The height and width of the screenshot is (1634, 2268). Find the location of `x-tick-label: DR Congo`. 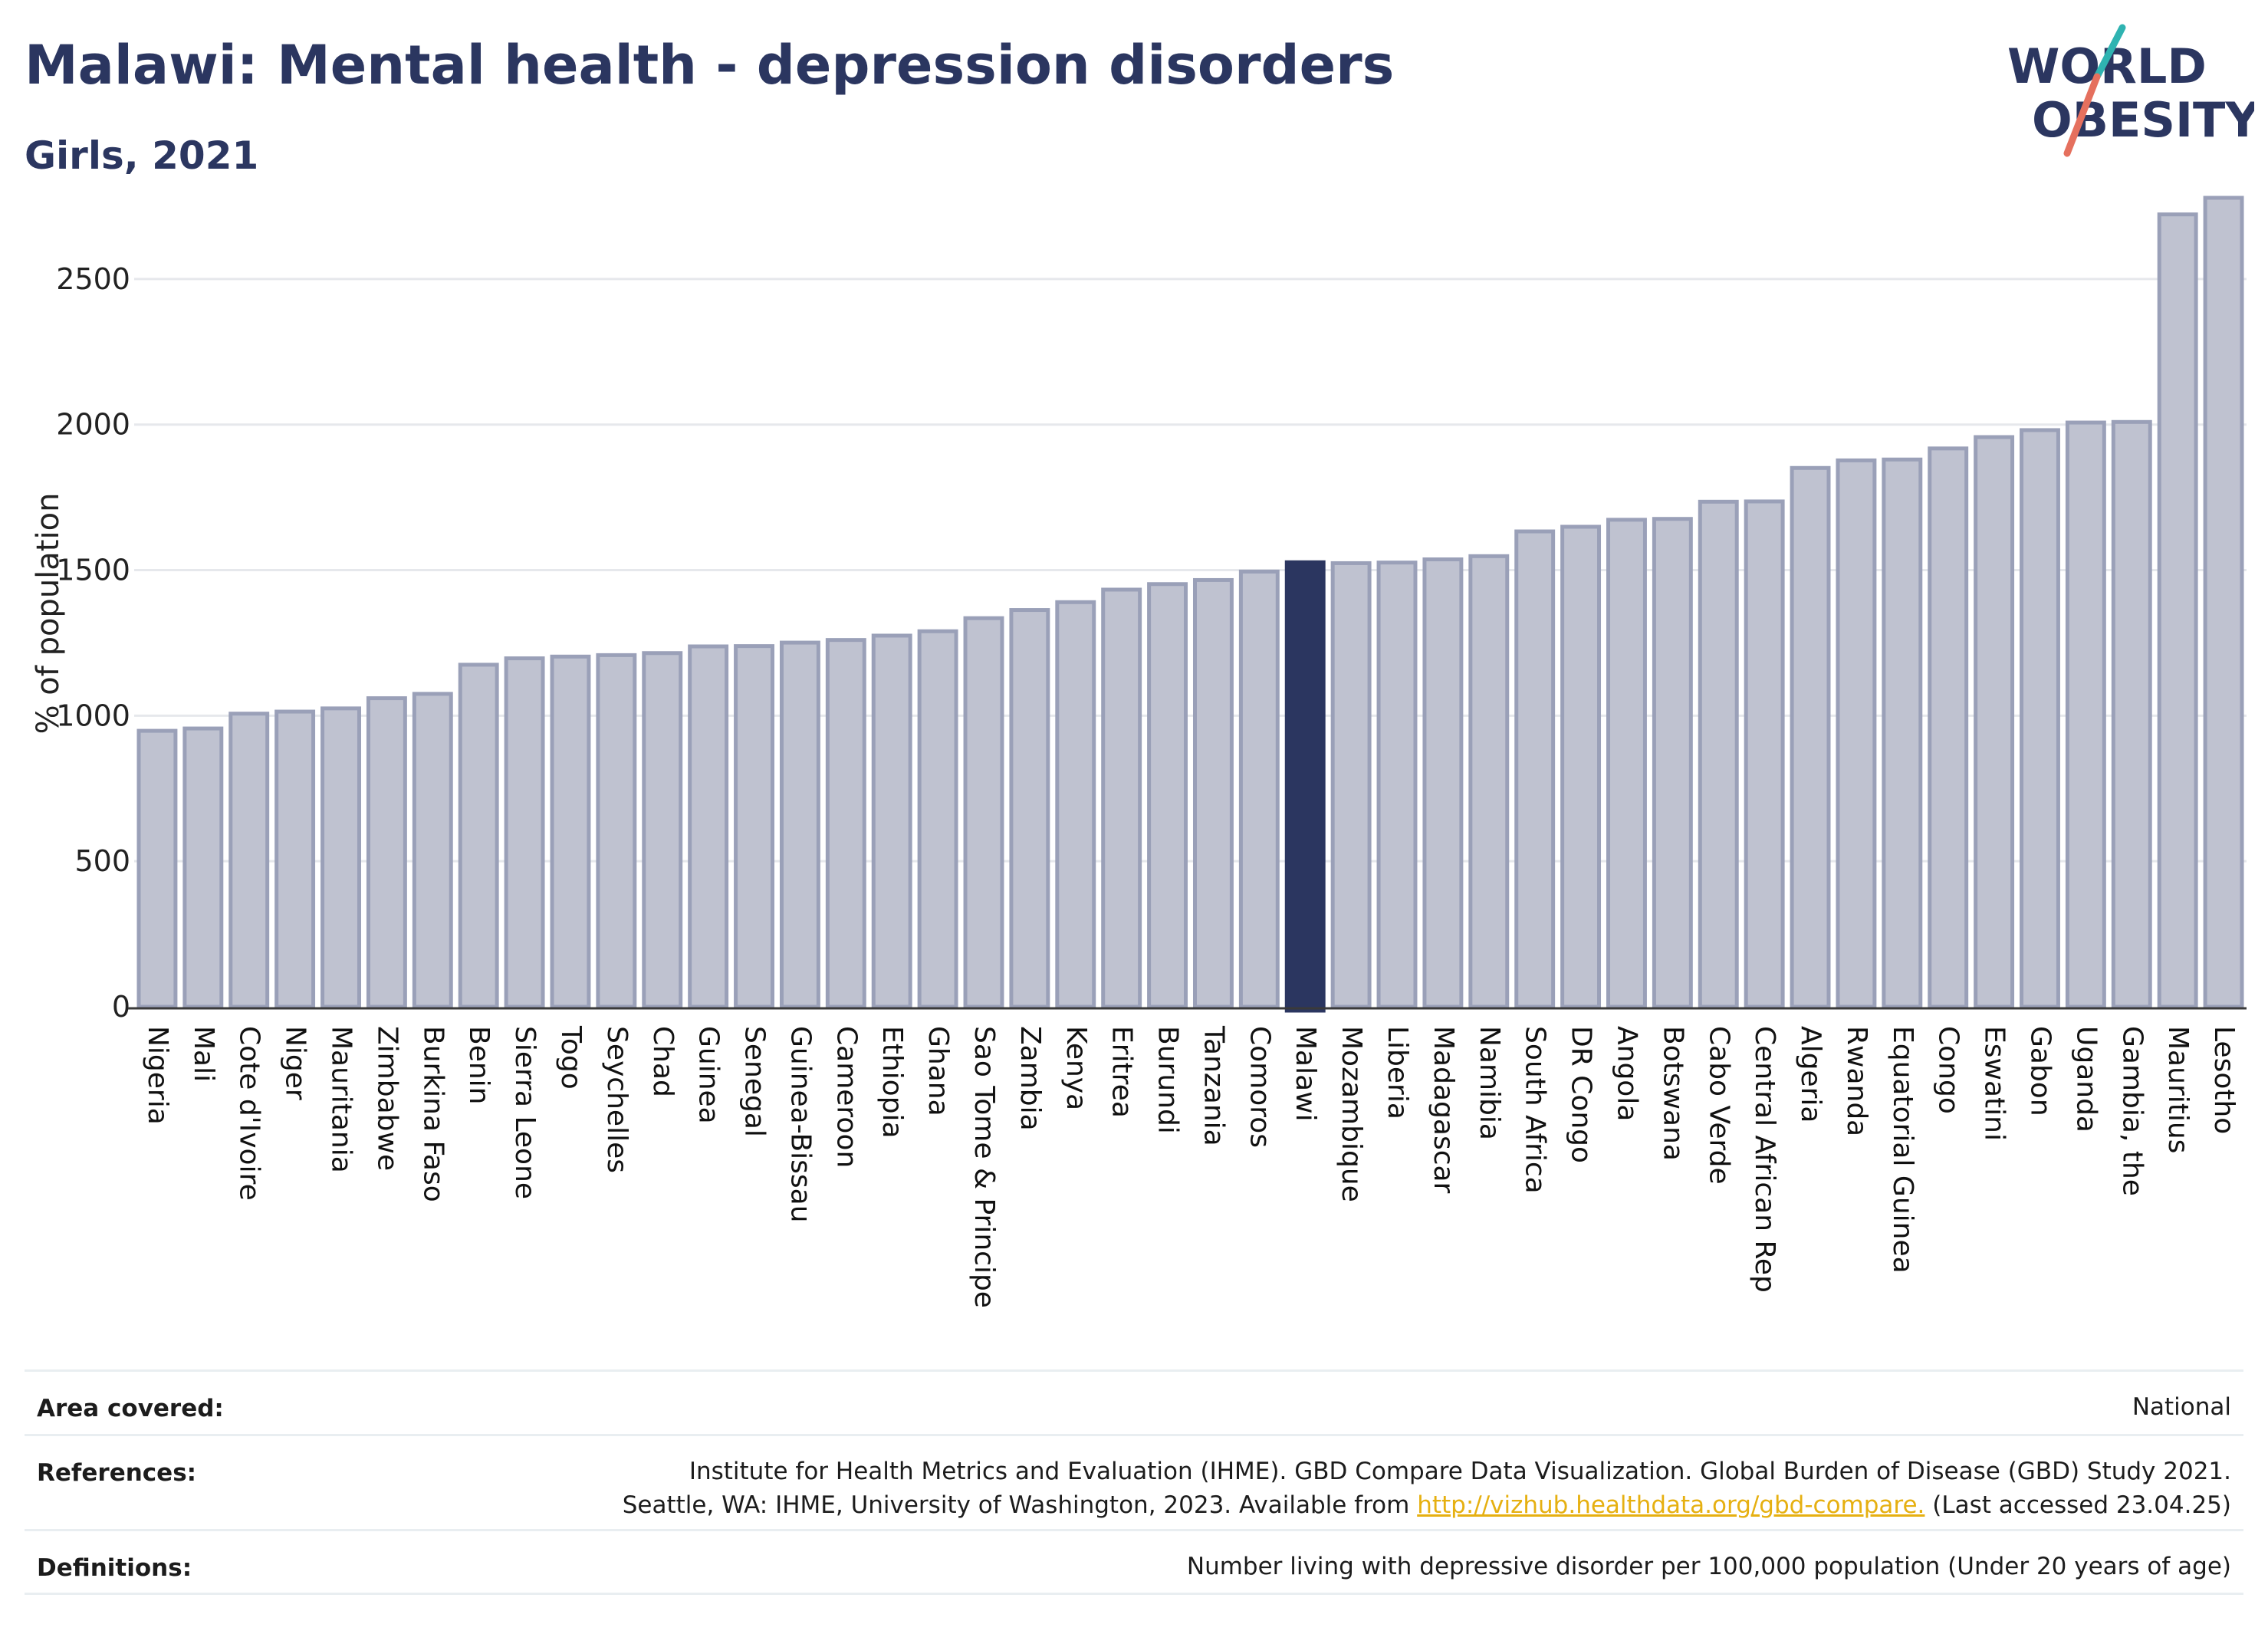

x-tick-label: DR Congo is located at coordinates (1581, 1095).